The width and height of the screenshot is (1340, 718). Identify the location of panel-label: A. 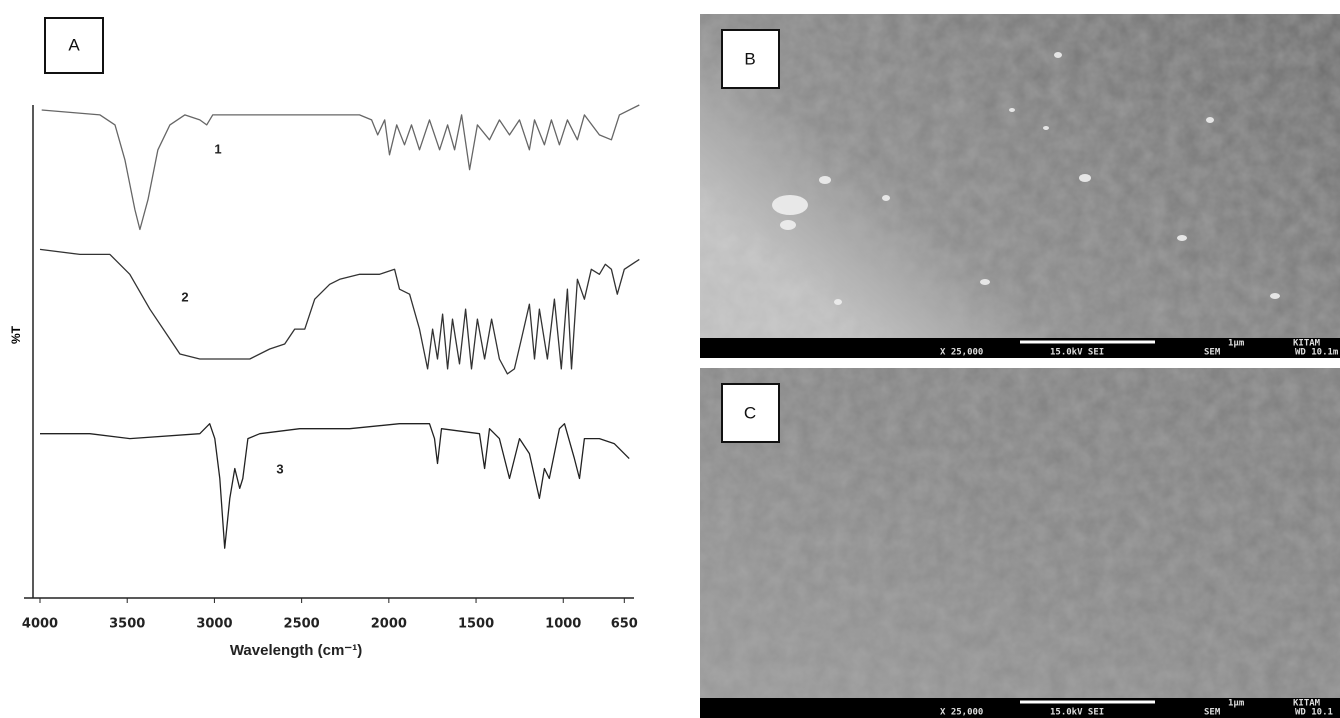
(74, 44).